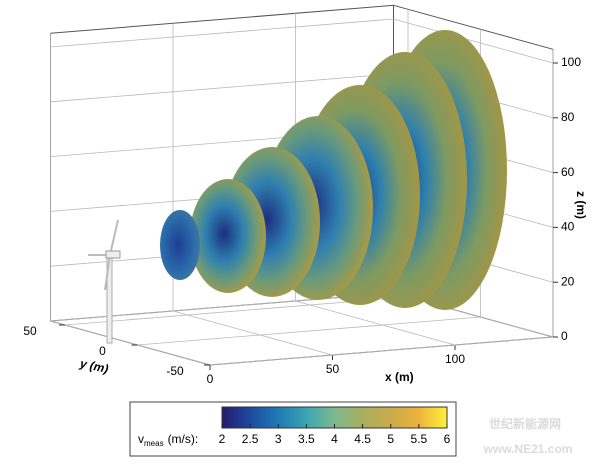 This screenshot has width=599, height=464. Describe the element at coordinates (571, 62) in the screenshot. I see `z-tick-label: 100` at that location.